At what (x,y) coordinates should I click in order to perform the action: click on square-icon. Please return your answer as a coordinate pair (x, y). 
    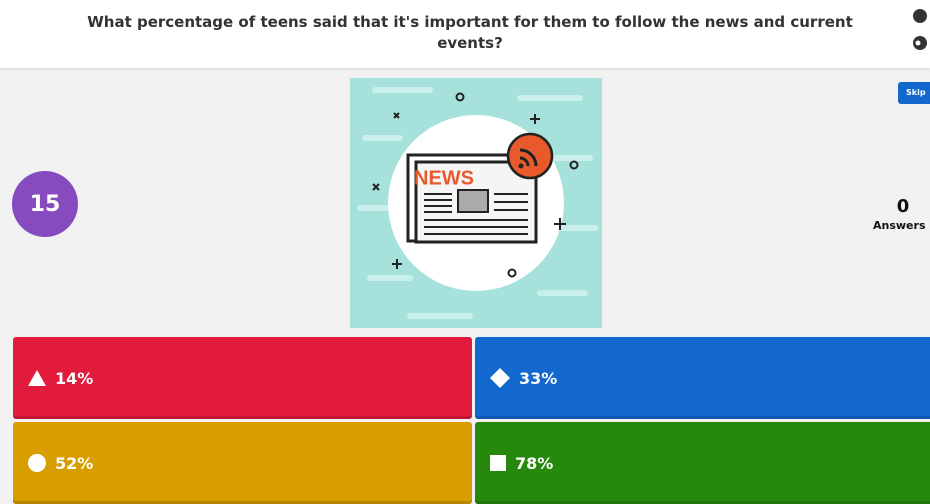
    Looking at the image, I should click on (498, 463).